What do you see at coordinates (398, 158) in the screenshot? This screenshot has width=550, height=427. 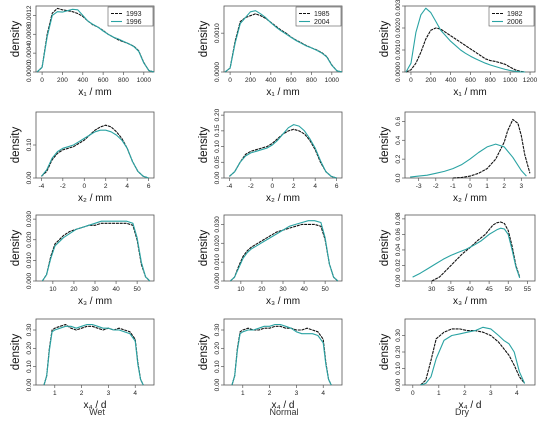 I see `y-tick-label: 0.2` at bounding box center [398, 158].